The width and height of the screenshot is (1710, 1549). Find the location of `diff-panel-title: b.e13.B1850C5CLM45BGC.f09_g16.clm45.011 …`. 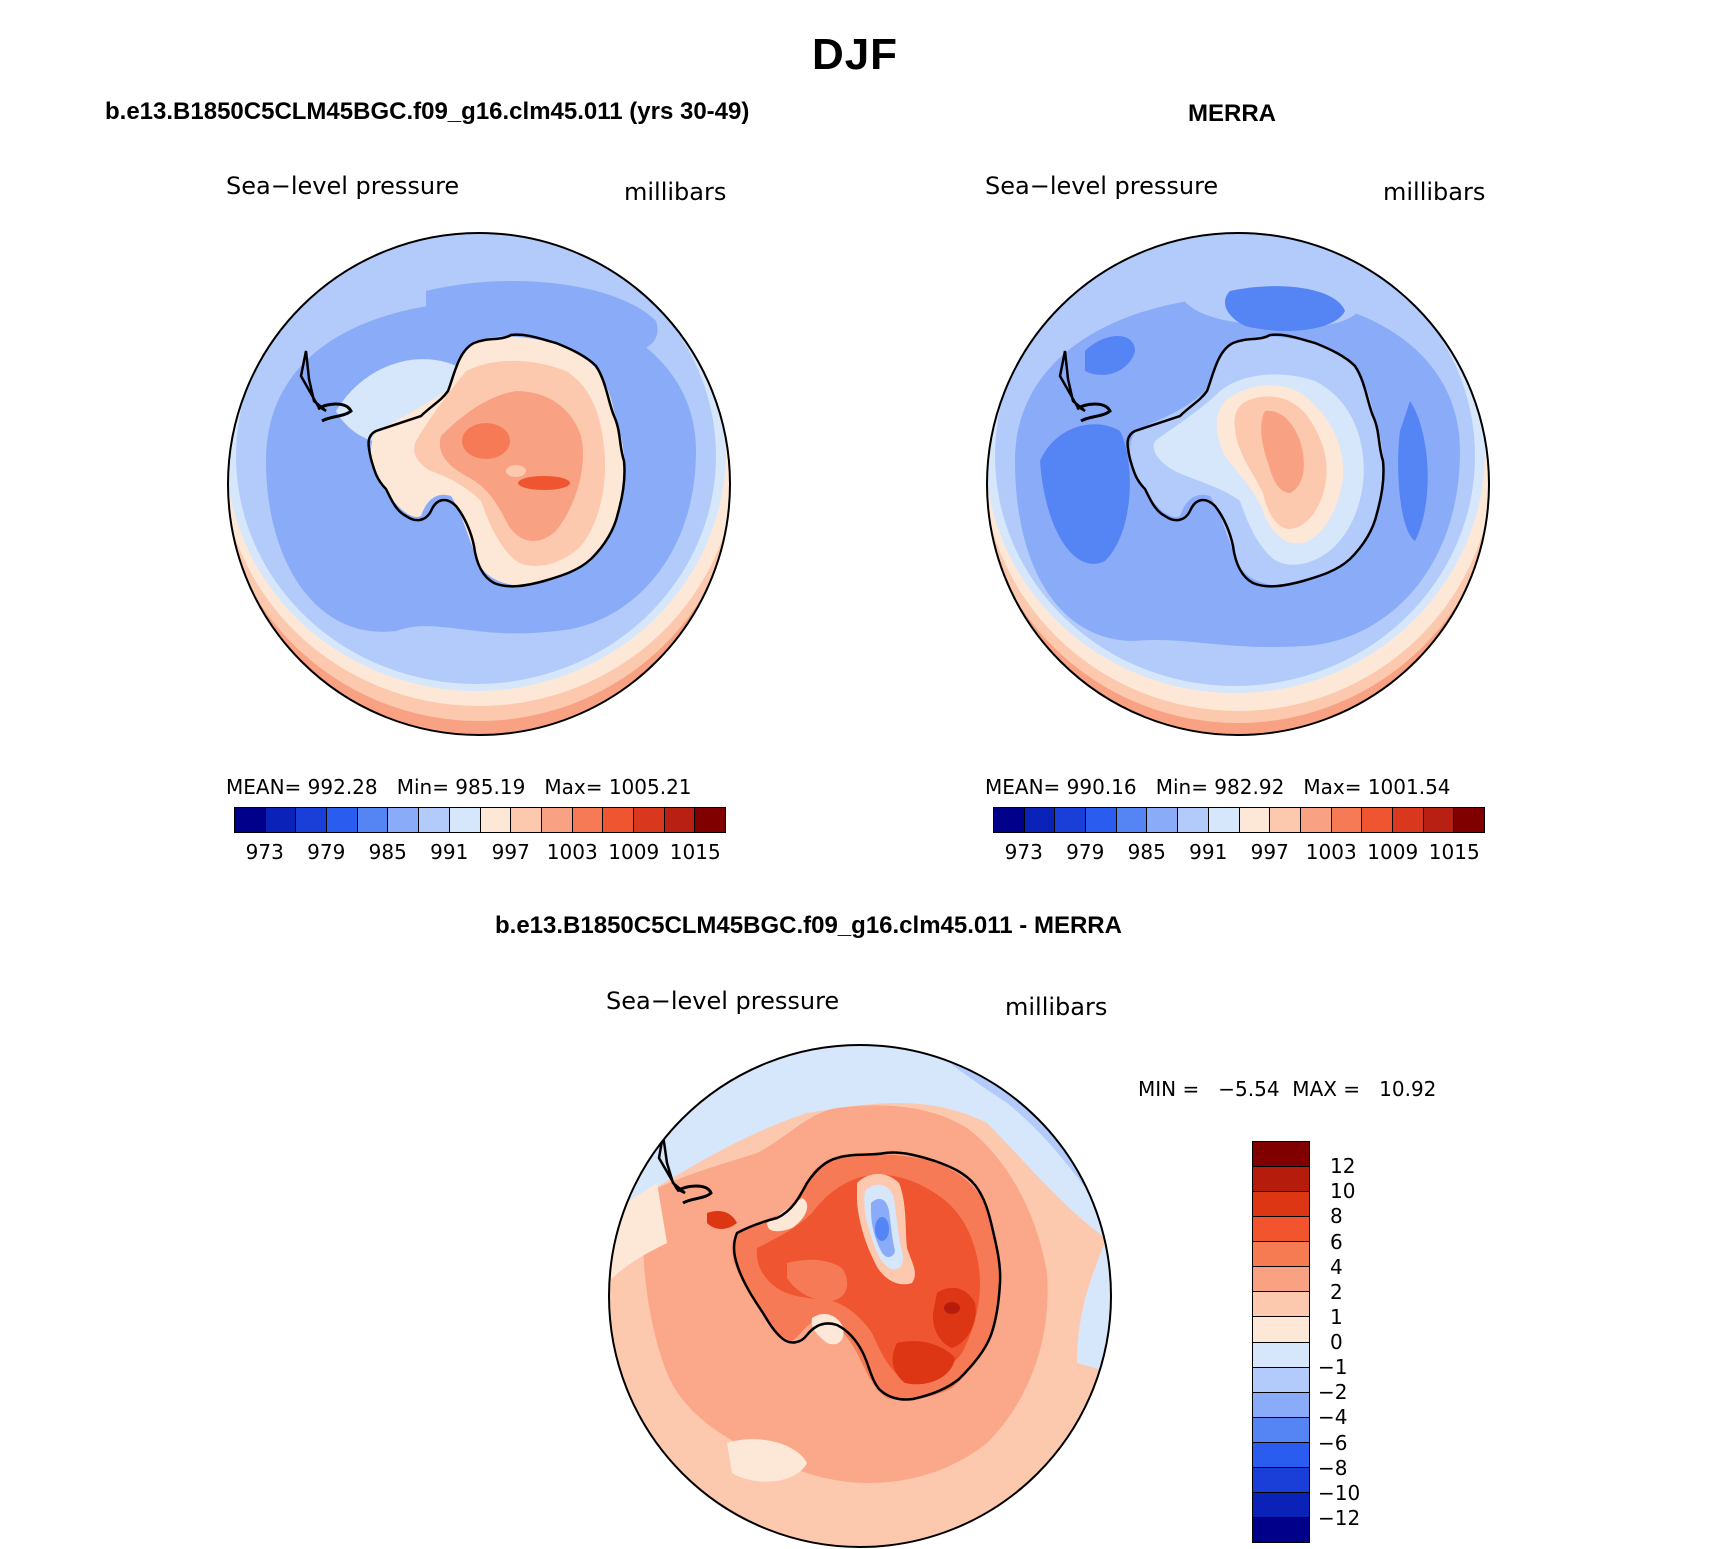

diff-panel-title: b.e13.B1850C5CLM45BGC.f09_g16.clm45.011 … is located at coordinates (808, 925).